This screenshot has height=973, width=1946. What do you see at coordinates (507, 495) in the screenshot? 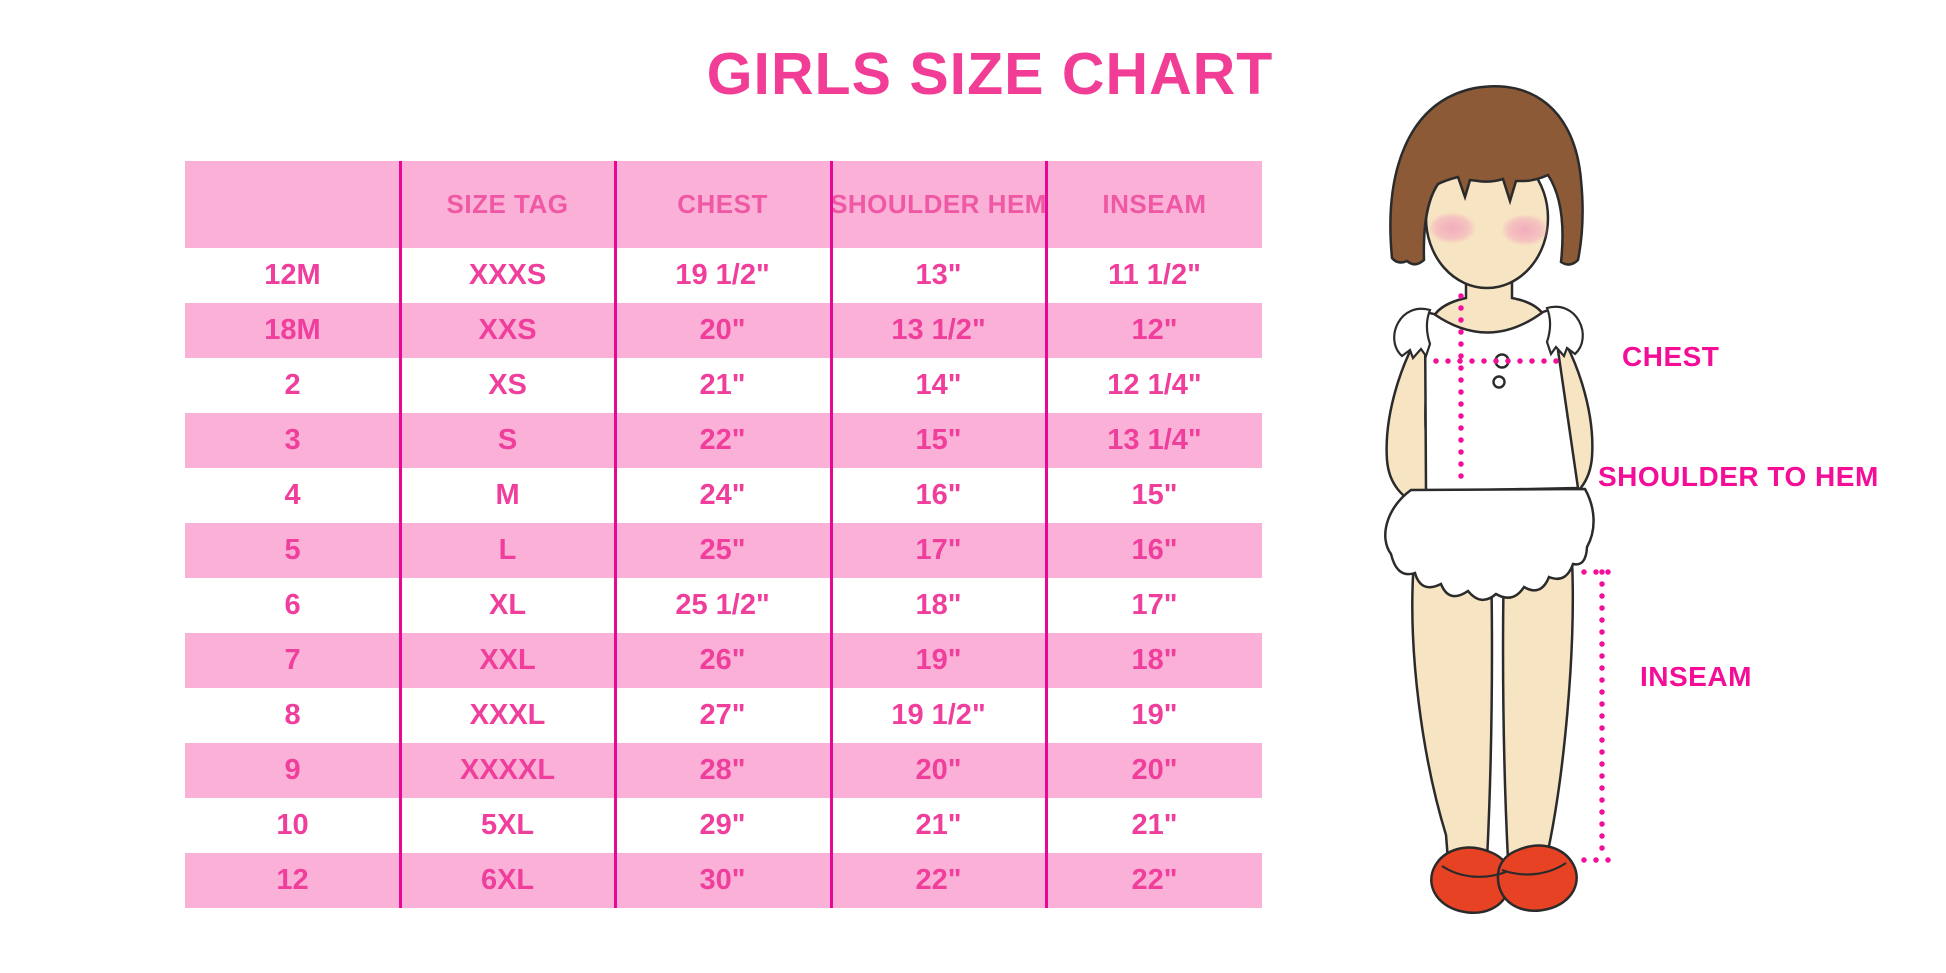
I see `table-cell: M` at bounding box center [507, 495].